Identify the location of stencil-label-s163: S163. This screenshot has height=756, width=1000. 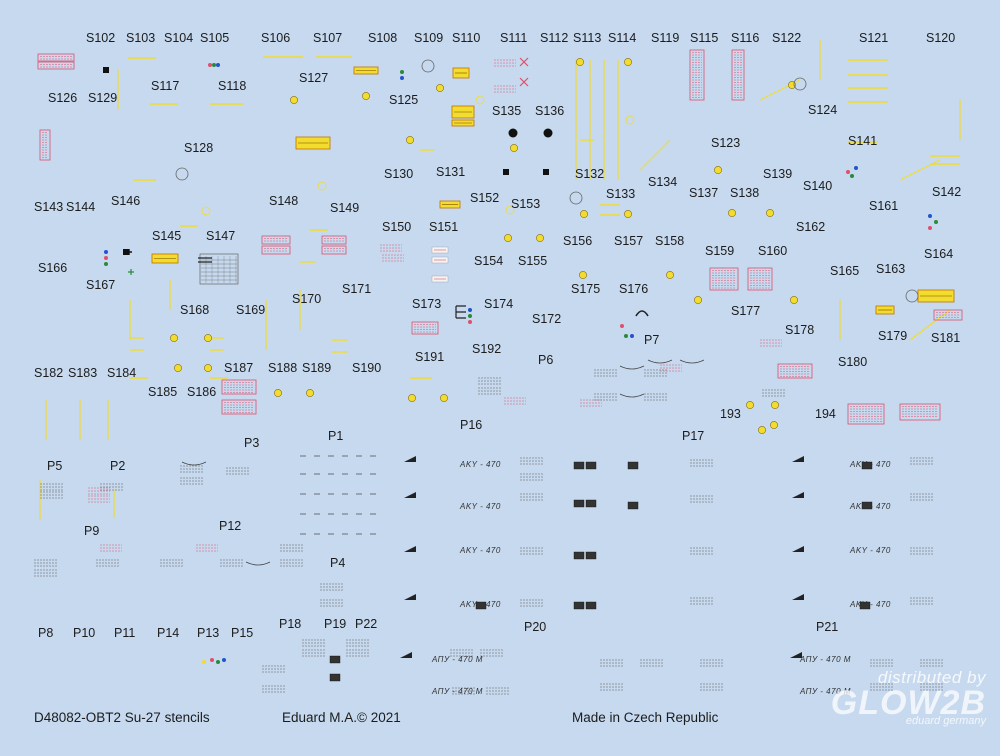
(891, 269).